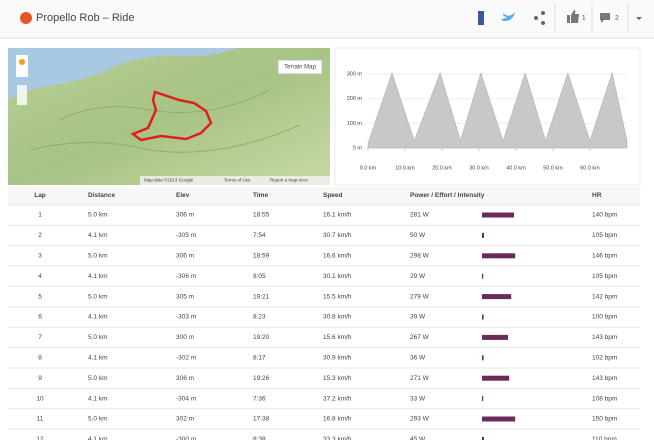  What do you see at coordinates (355, 124) in the screenshot?
I see `y-tick-label: 100 m` at bounding box center [355, 124].